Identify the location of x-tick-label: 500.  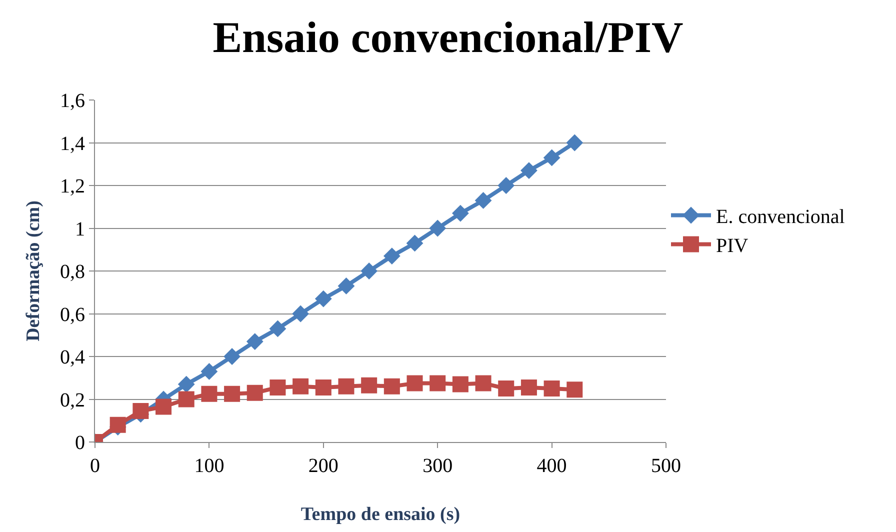
(666, 466).